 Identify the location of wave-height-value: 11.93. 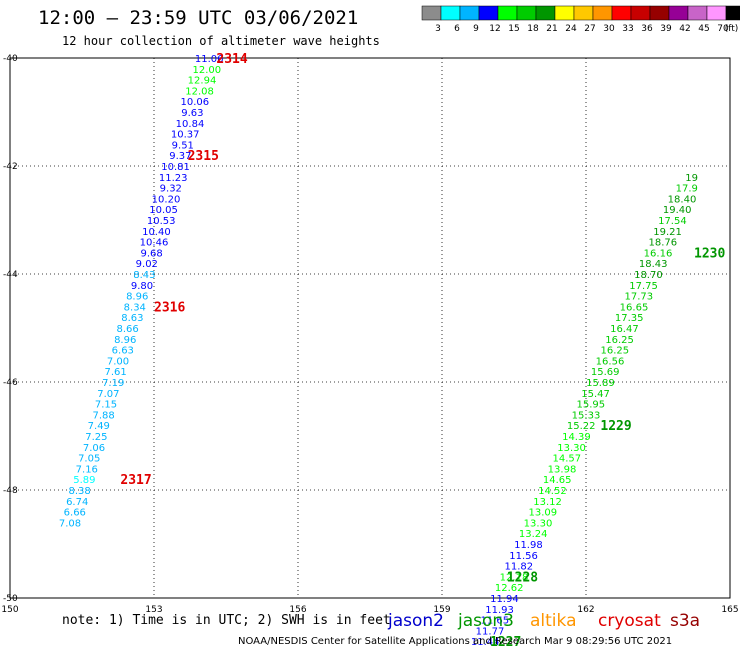
(499, 610).